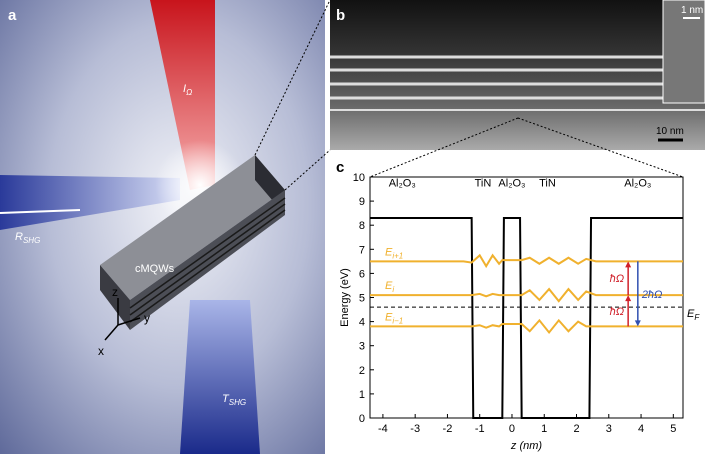 The image size is (710, 459). I want to click on y-tick-label: 4, so click(362, 323).